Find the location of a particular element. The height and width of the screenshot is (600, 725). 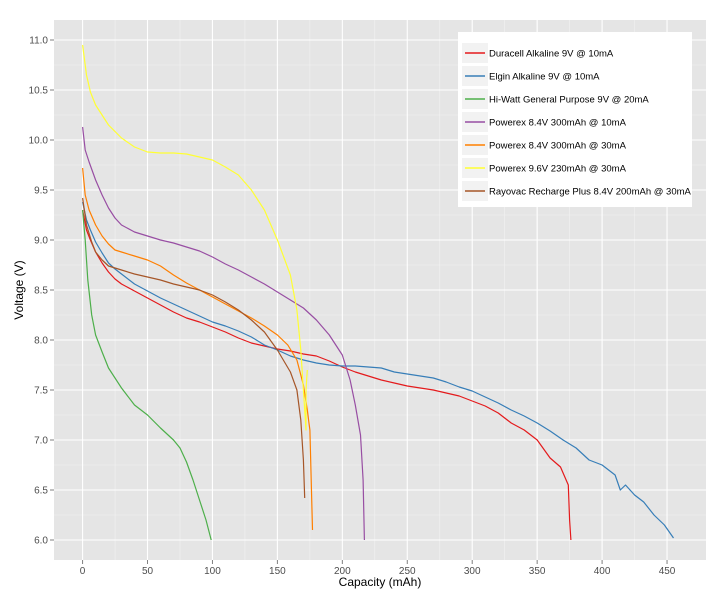

y-tick-label: 9.0 is located at coordinates (41, 241).